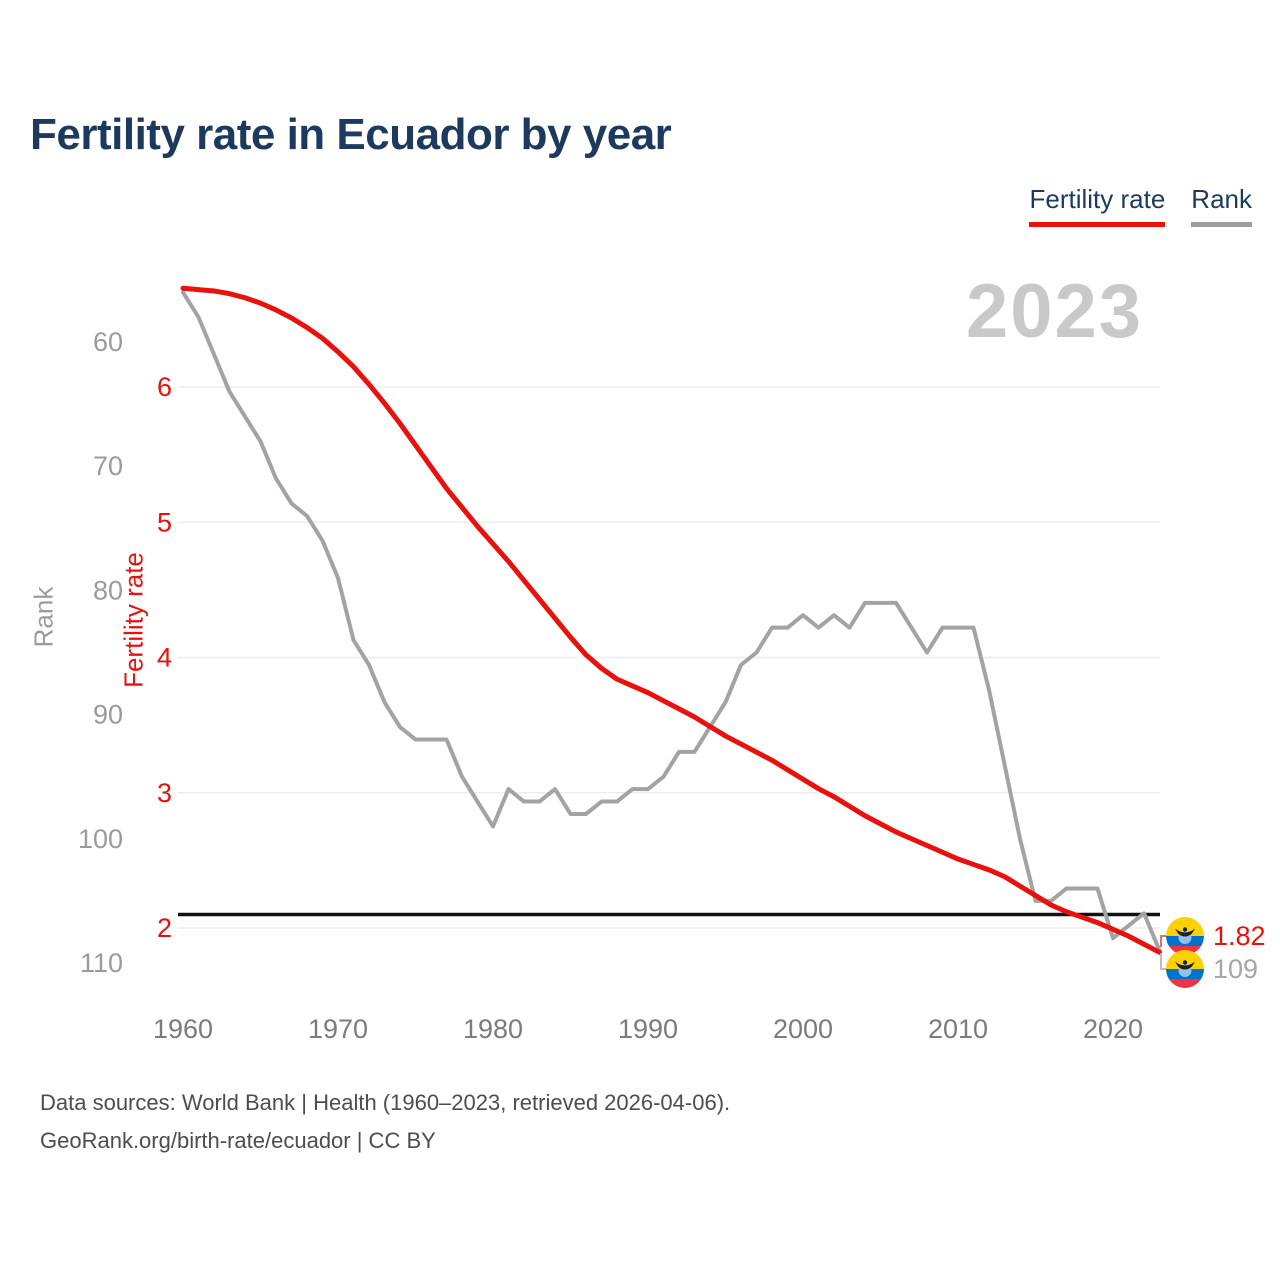 This screenshot has height=1280, width=1280. I want to click on x-tick-label: 2000, so click(803, 1029).